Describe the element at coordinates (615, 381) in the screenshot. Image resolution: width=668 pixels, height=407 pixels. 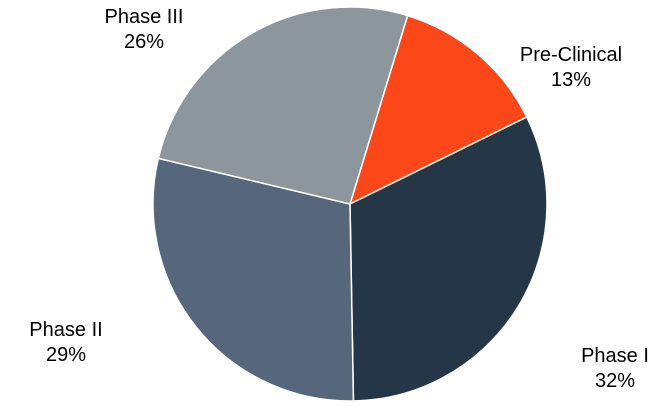
I see `slice-percent-phase-i: 32%` at that location.